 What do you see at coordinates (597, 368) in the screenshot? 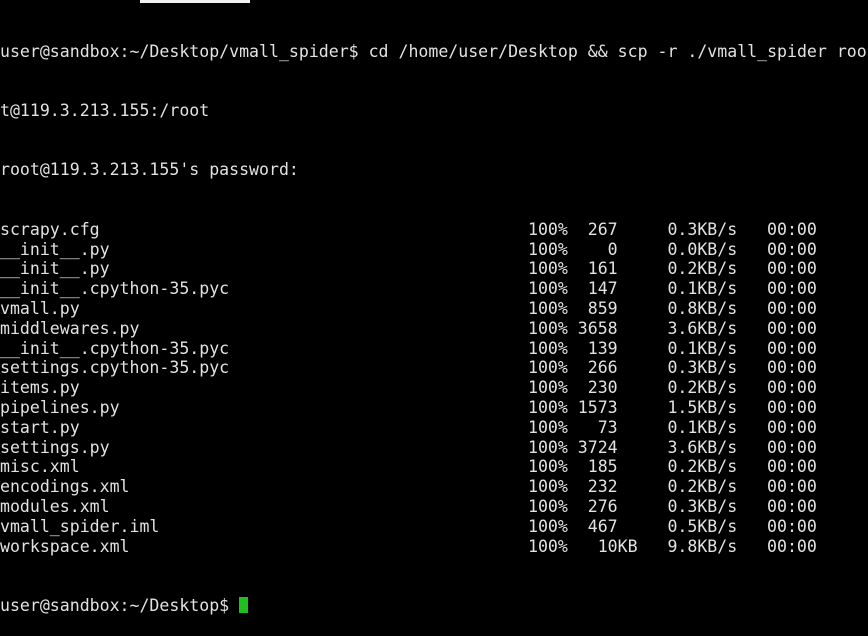
I see `transfer-size: 266` at bounding box center [597, 368].